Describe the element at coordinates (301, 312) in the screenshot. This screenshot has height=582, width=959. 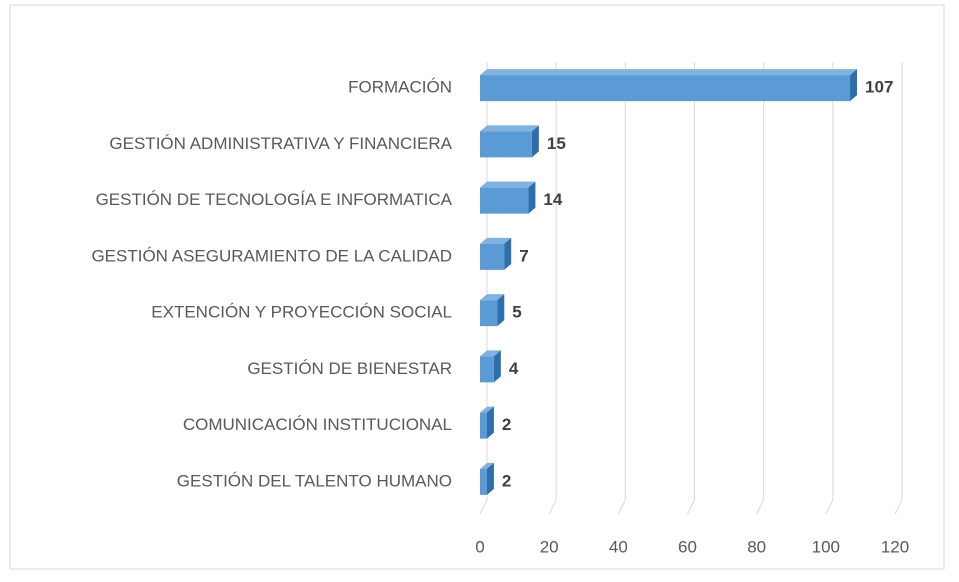
I see `category-label: EXTENCIÓN Y PROYECCIÓN SOCIAL` at that location.